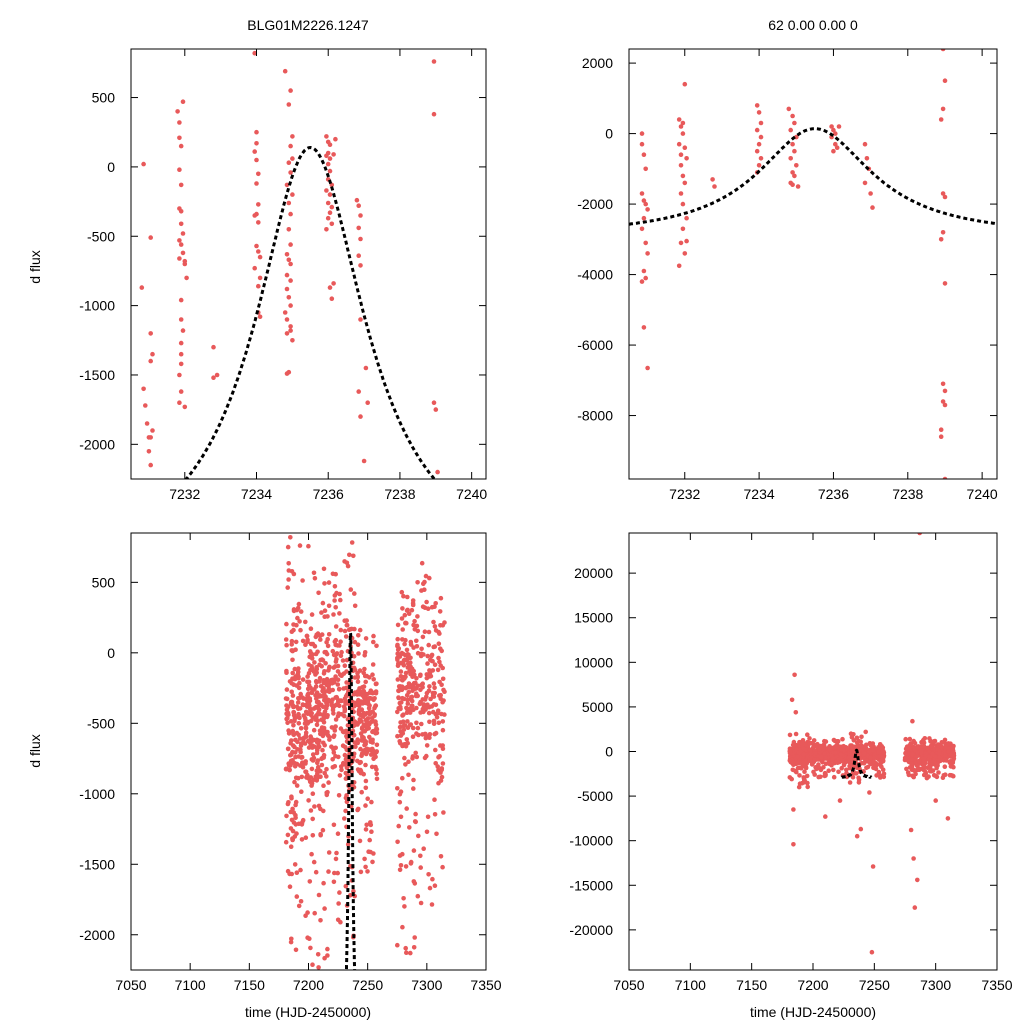 Image resolution: width=1024 pixels, height=1024 pixels. I want to click on x-tick-label: 7150, so click(249, 985).